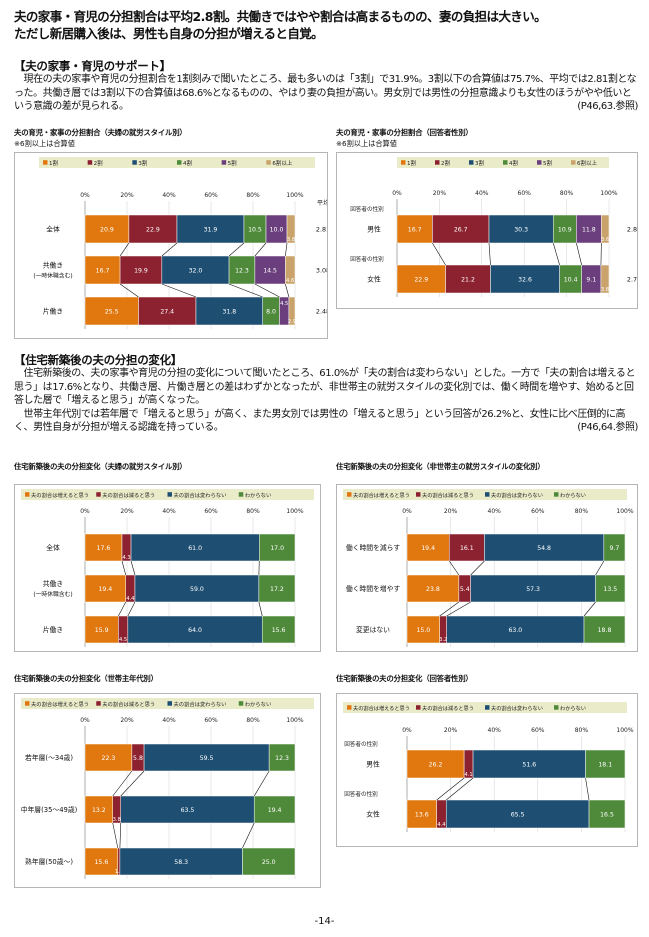 The width and height of the screenshot is (649, 937). I want to click on bar-value-label: 18.1, so click(605, 764).